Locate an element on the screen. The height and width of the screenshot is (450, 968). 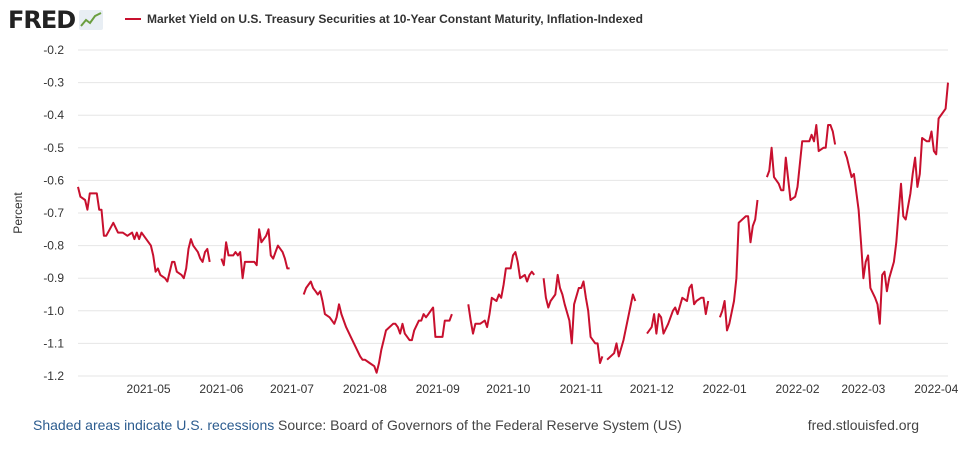
x-tick-label: 2021-09 is located at coordinates (438, 389).